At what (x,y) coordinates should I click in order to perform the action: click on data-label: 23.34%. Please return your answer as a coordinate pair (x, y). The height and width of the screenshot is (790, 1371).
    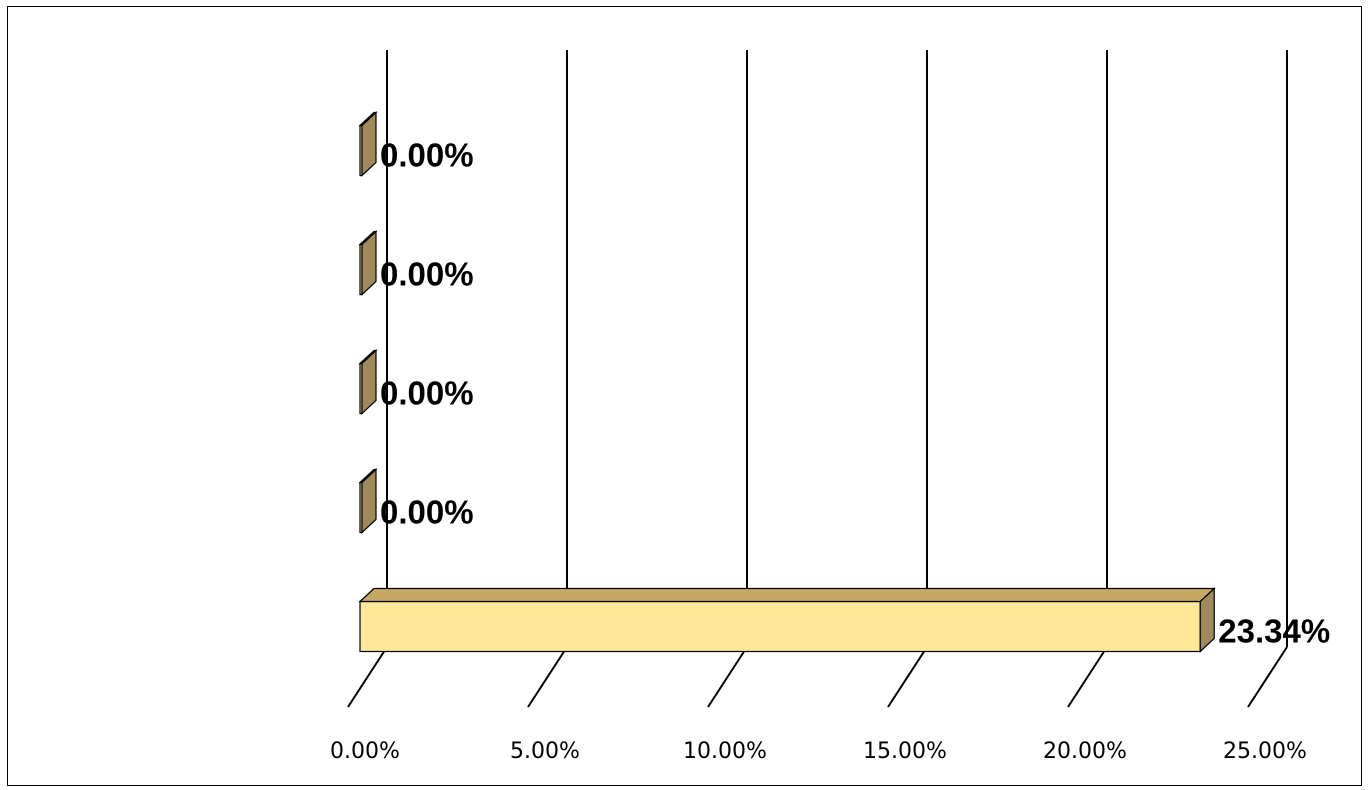
    Looking at the image, I should click on (1274, 631).